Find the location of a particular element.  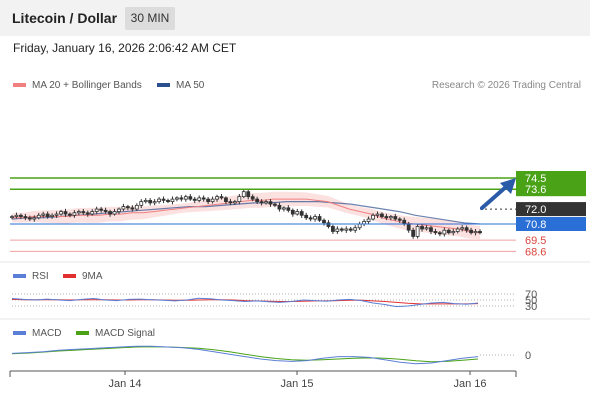

macd-line is located at coordinates (245, 355).